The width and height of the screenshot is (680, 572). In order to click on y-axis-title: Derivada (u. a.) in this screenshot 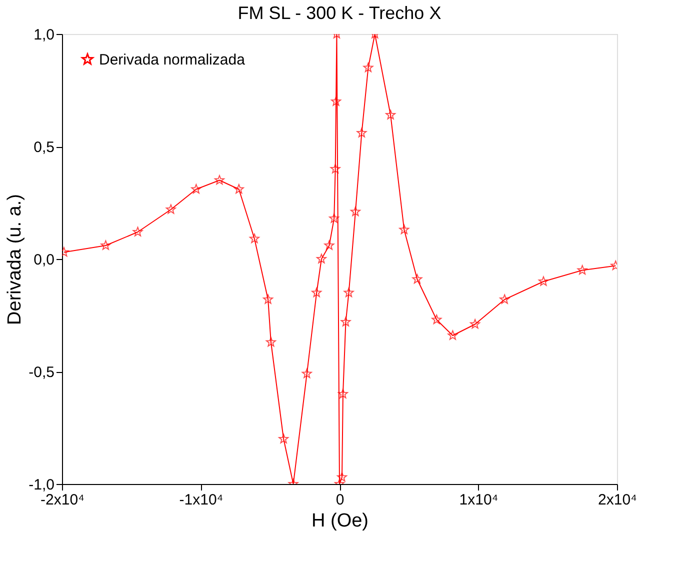, I will do `click(15, 259)`.